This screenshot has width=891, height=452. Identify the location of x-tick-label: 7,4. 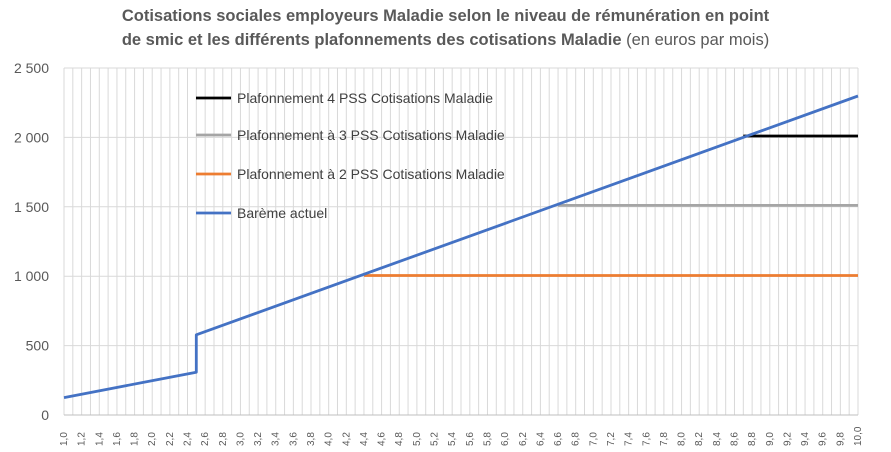
(629, 439).